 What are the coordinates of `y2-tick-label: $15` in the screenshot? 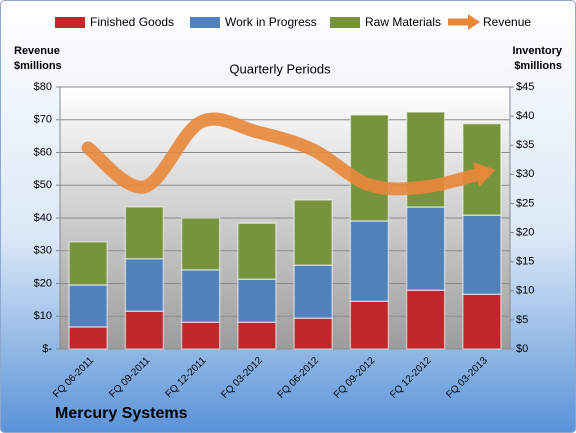 It's located at (525, 262).